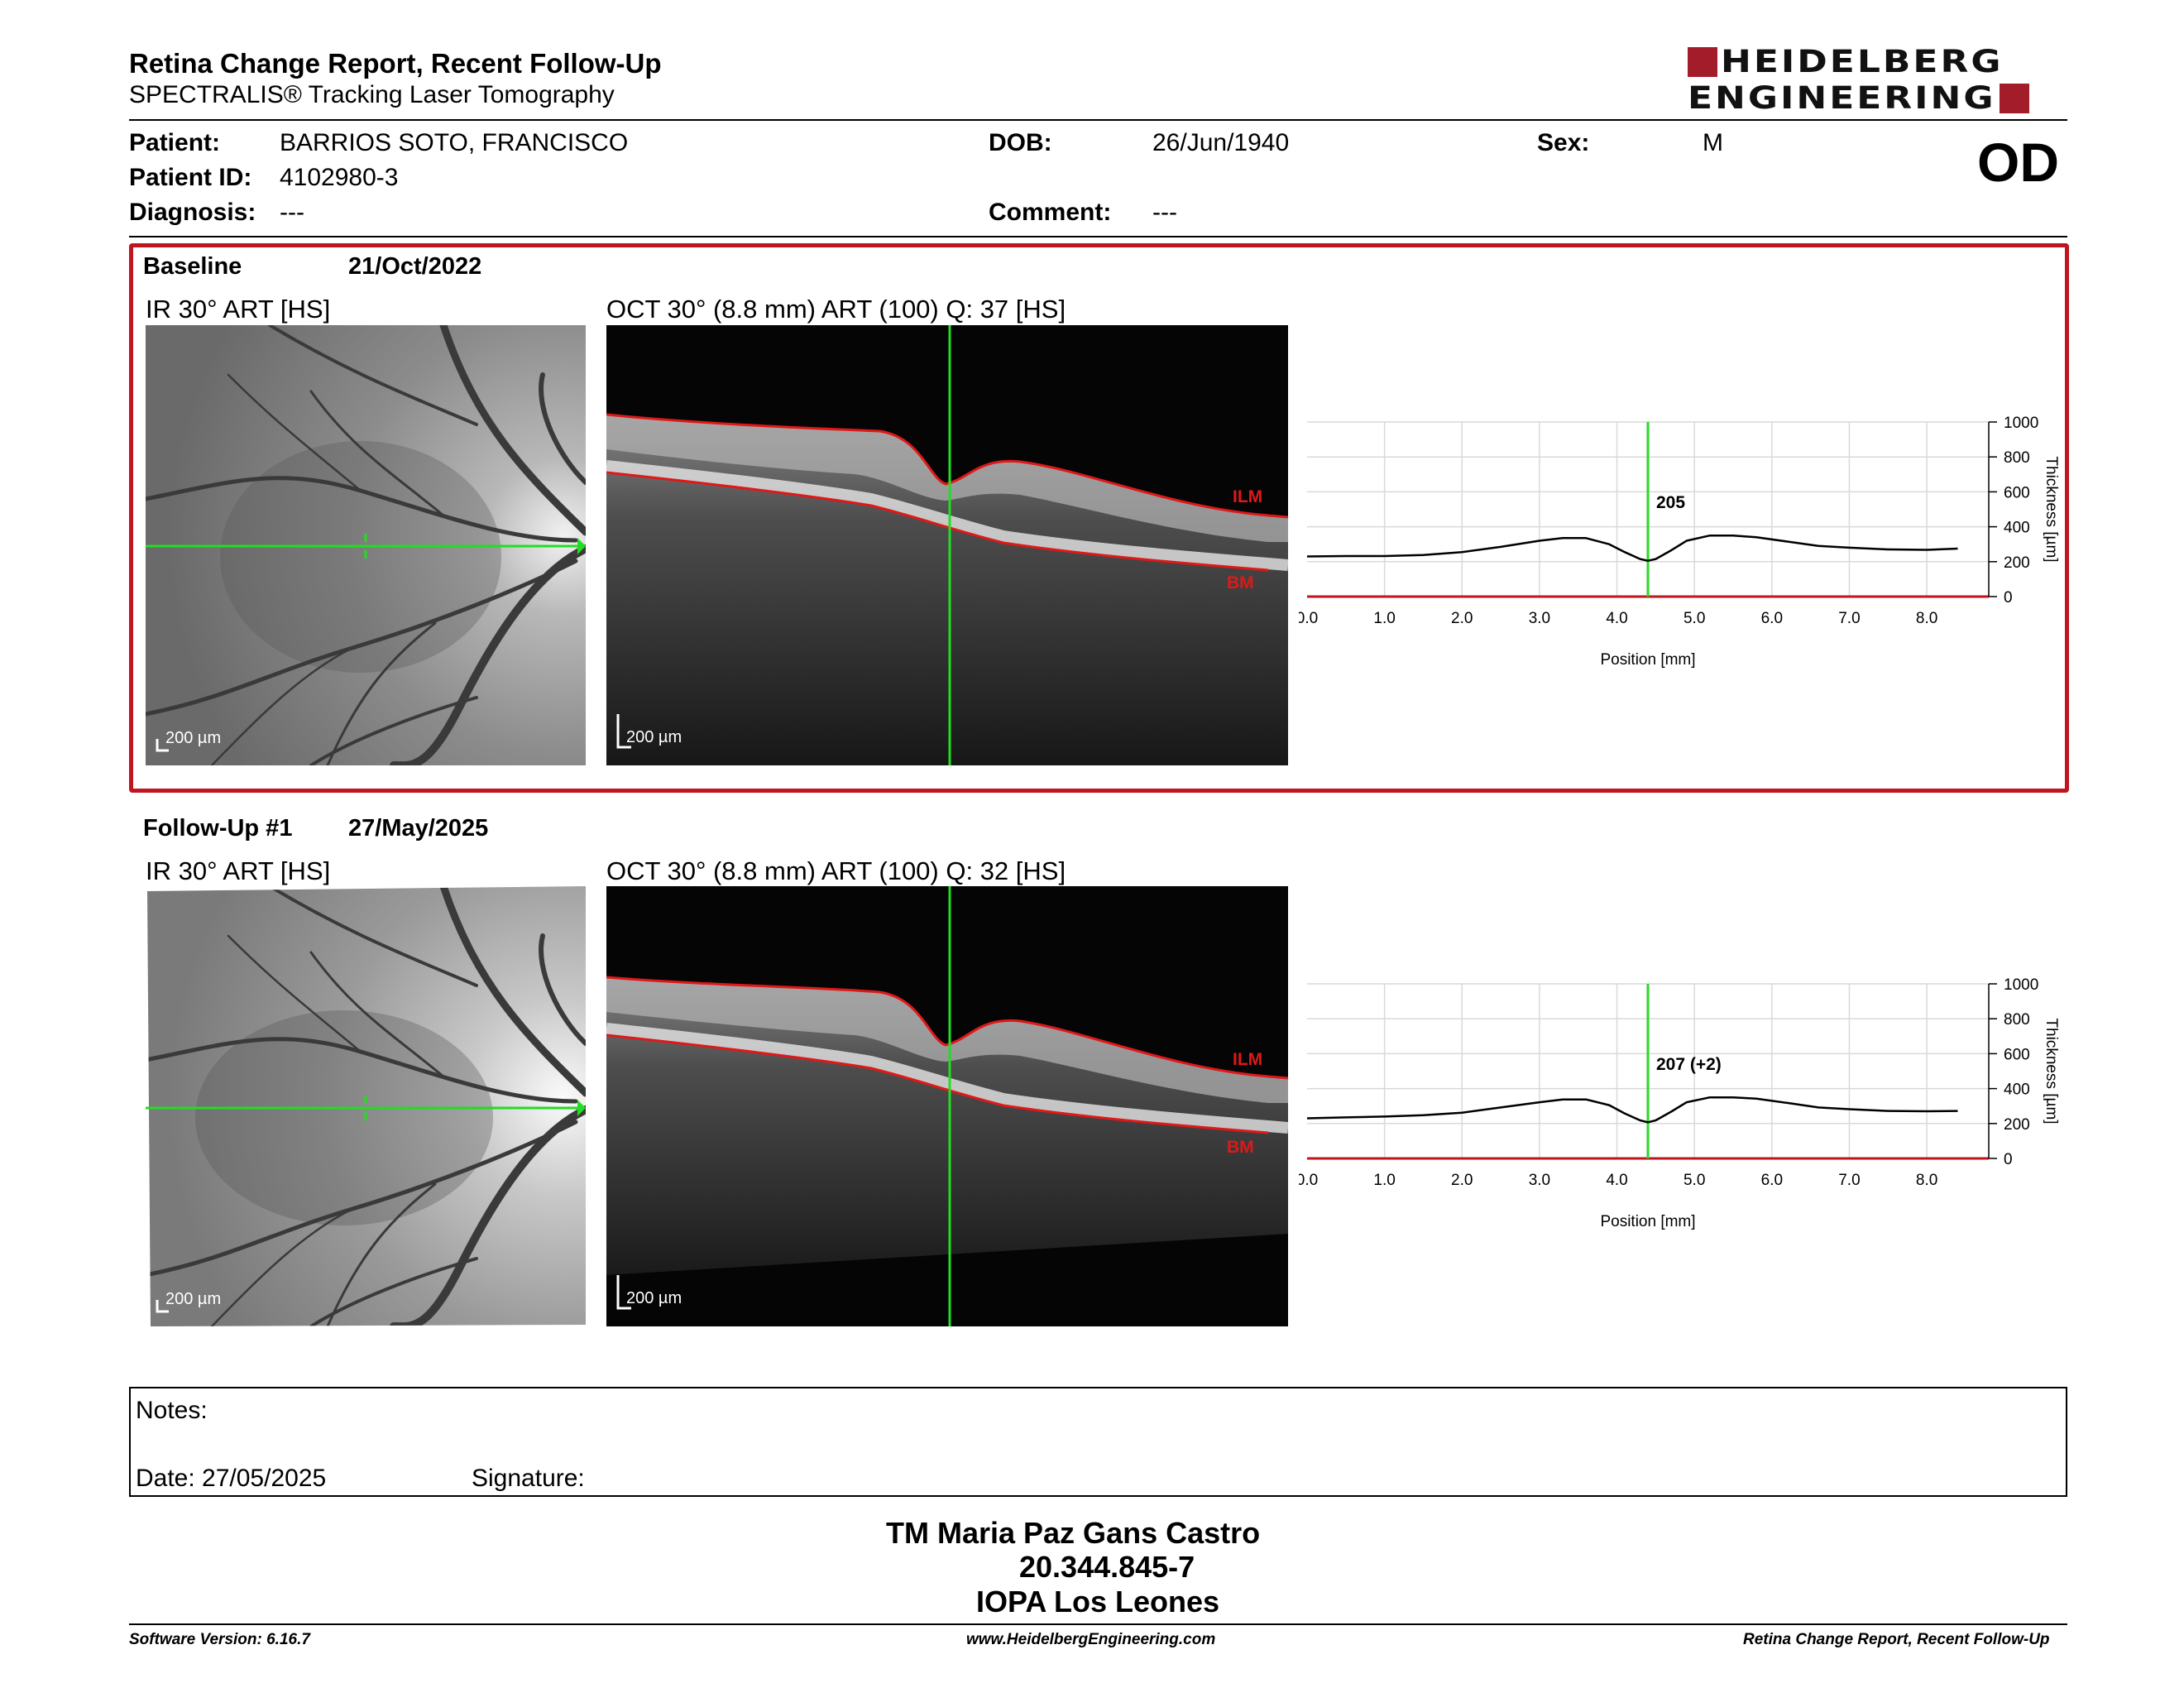 Image resolution: width=2184 pixels, height=1688 pixels. I want to click on sex-value: M, so click(1713, 142).